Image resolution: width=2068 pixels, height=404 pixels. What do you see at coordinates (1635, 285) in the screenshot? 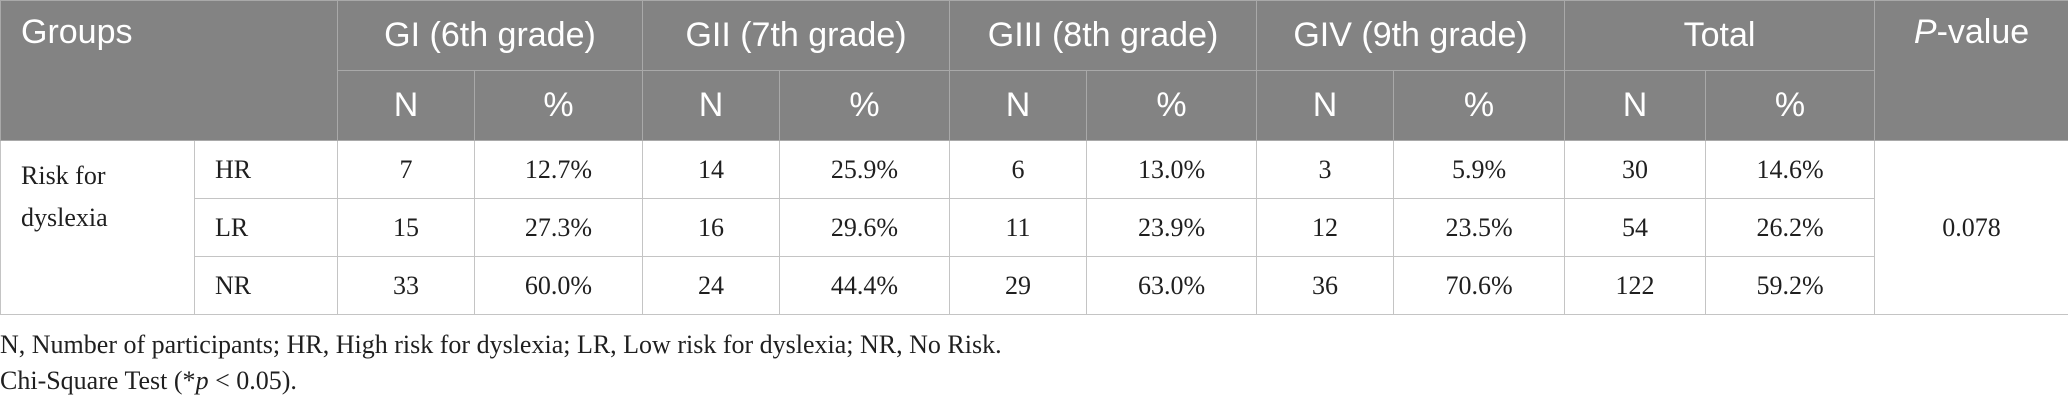
I see `table-cell: 122` at bounding box center [1635, 285].